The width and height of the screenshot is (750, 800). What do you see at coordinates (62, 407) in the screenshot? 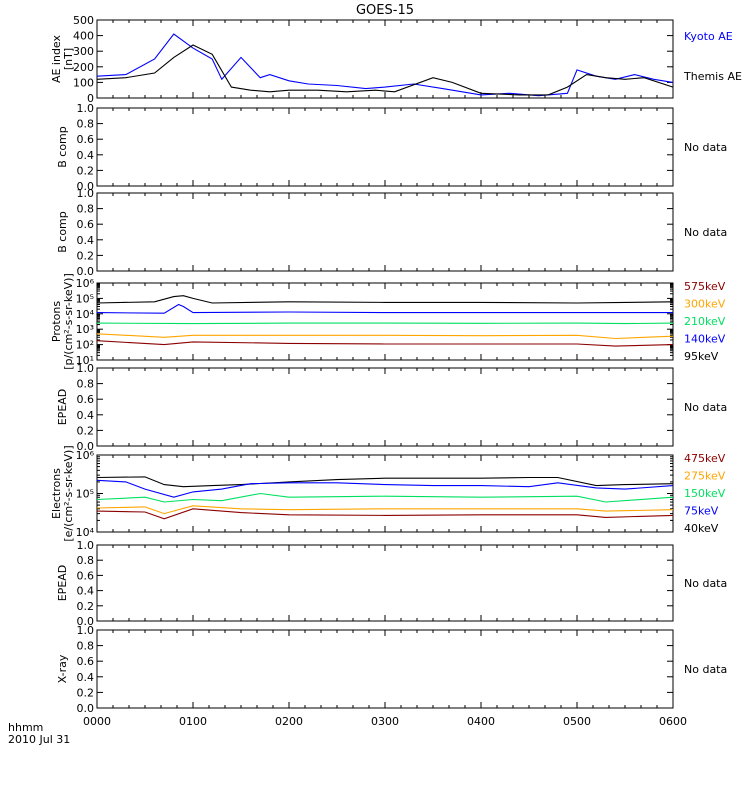
I see `y-axis-label: EPEAD` at bounding box center [62, 407].